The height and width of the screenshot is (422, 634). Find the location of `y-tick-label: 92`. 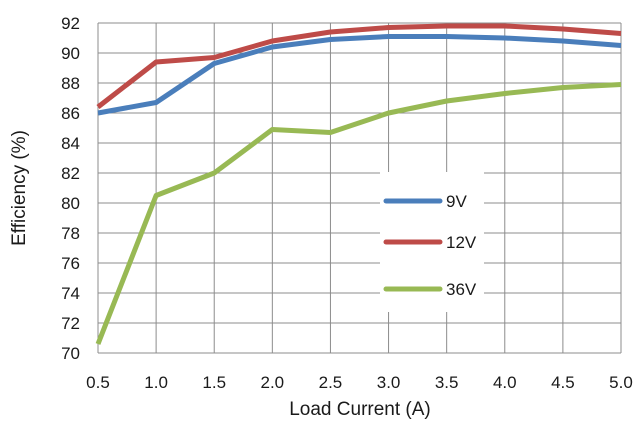

y-tick-label: 92 is located at coordinates (70, 23).